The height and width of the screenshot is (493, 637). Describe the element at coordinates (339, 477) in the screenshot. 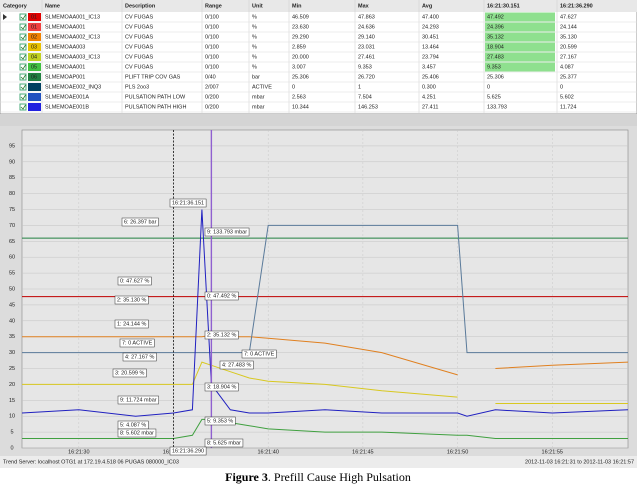

I see `caption-text: . Prefill Cause High Pulsation` at that location.